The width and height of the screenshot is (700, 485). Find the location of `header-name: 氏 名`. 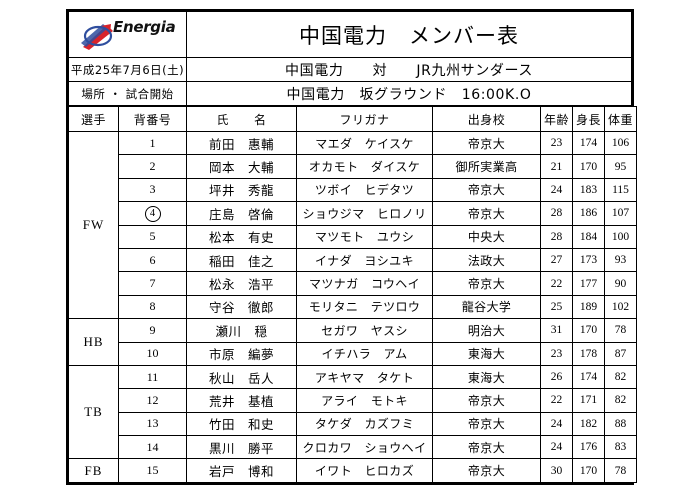

header-name: 氏 名 is located at coordinates (241, 119).